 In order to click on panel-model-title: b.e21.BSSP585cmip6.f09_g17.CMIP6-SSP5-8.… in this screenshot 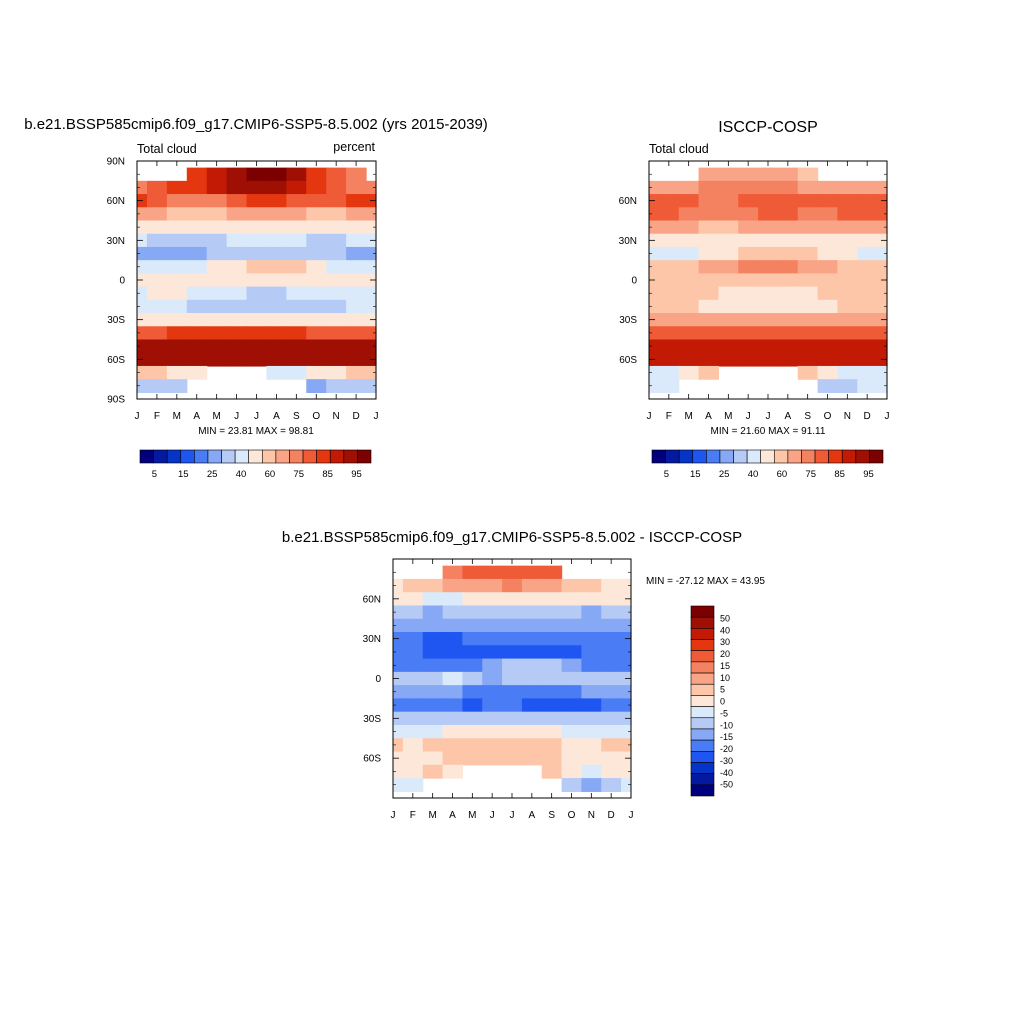, I will do `click(256, 124)`.